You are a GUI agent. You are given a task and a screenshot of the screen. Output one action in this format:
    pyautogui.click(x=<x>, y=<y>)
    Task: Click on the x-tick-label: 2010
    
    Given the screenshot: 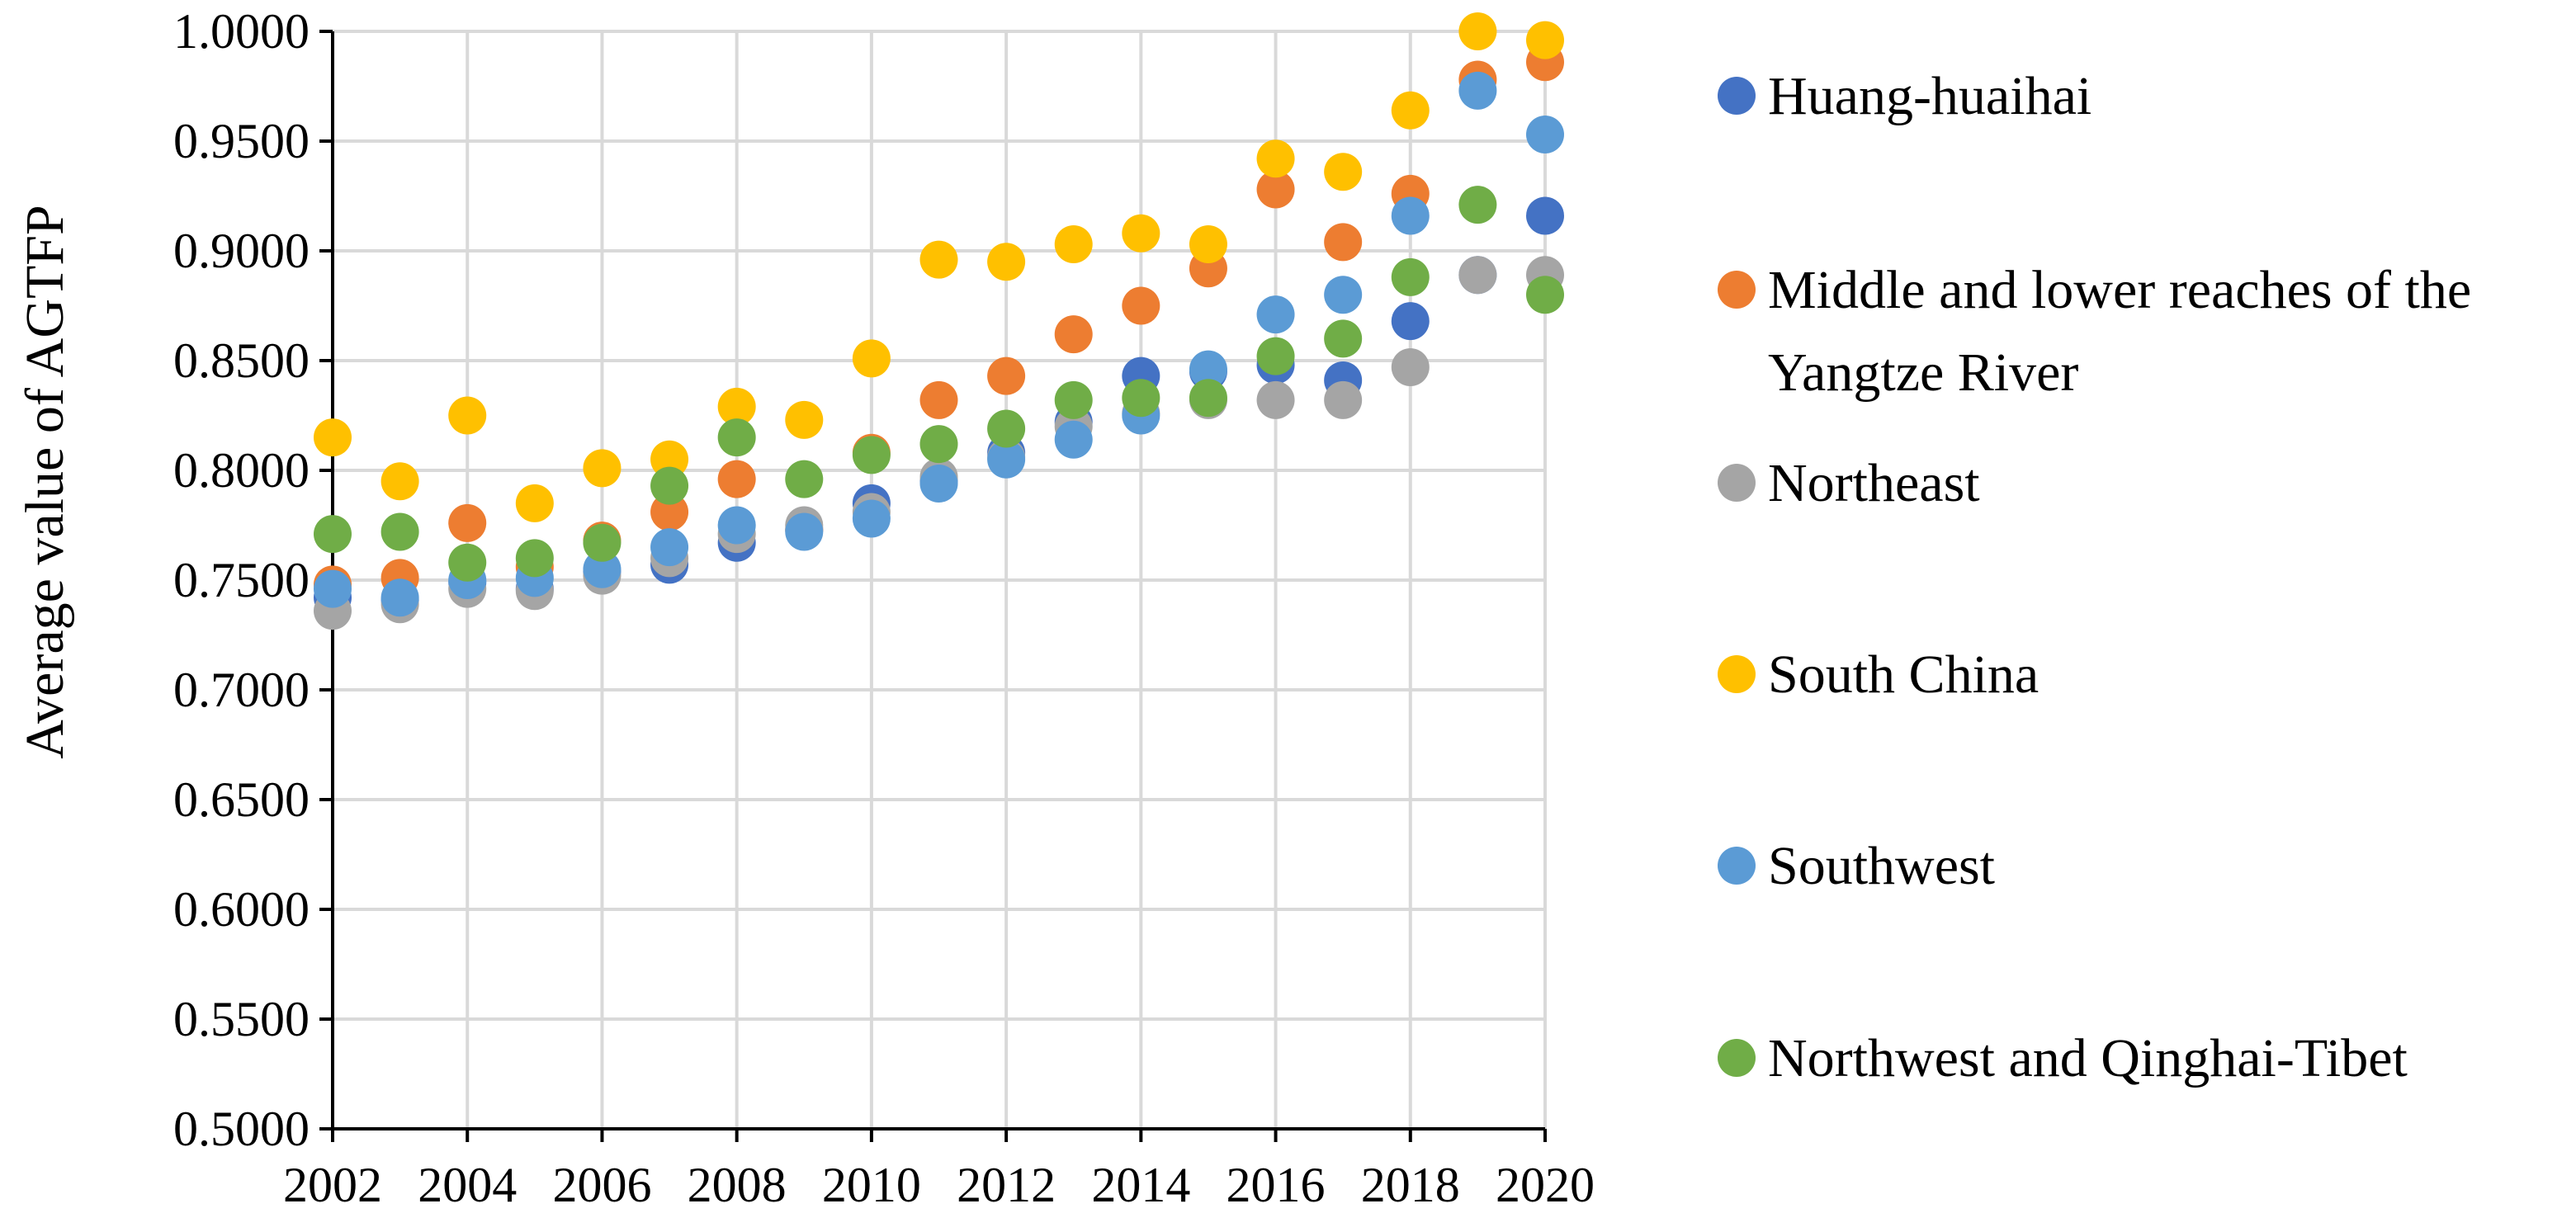 What is the action you would take?
    pyautogui.click(x=871, y=1185)
    